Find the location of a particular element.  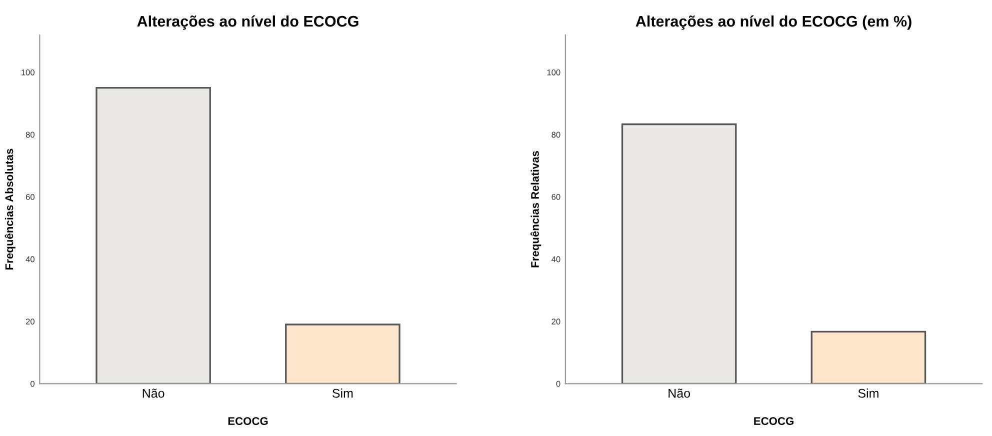

y-axis-title: Frequências Relativas is located at coordinates (536, 209).